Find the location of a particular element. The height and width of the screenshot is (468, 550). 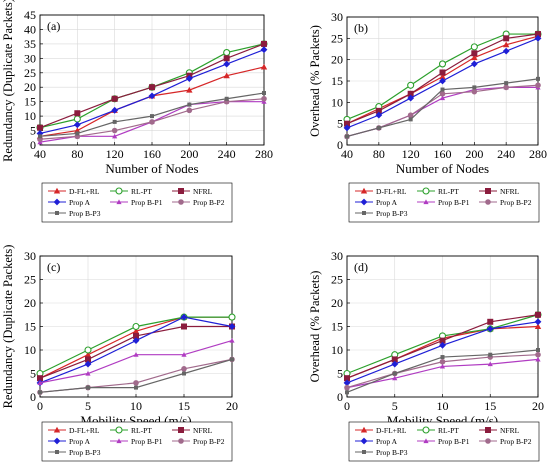

x-axis-label: Number of Nodes is located at coordinates (151, 168).